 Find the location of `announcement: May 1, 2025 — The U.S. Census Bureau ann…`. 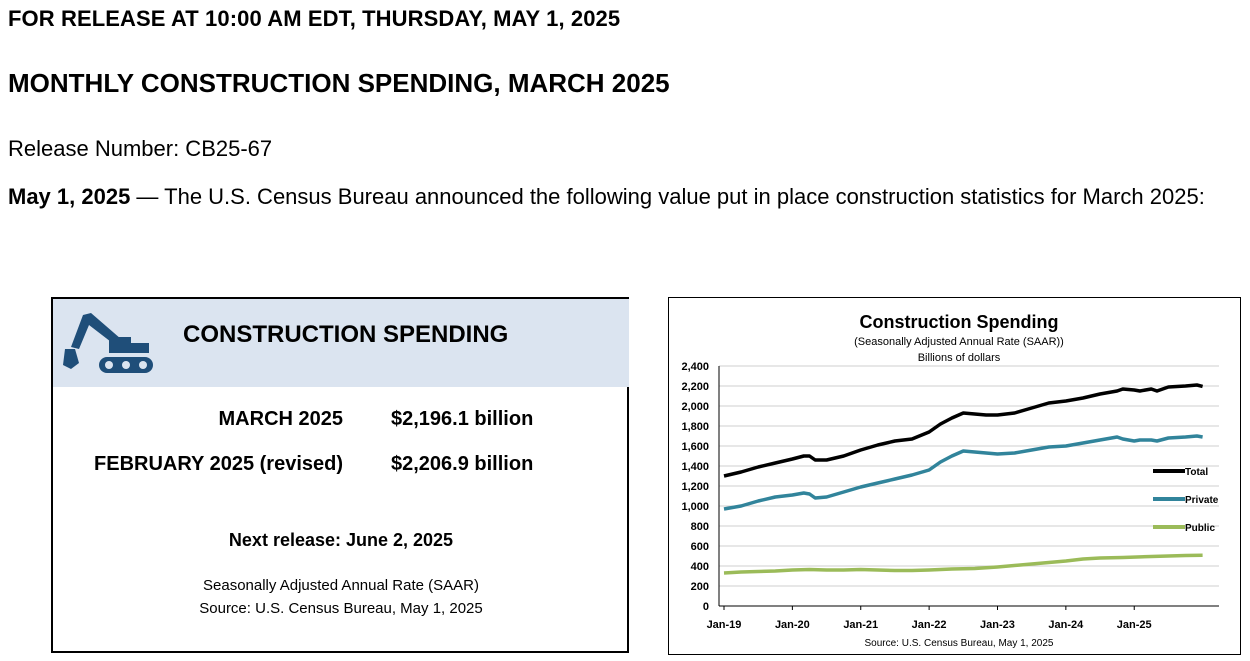

announcement: May 1, 2025 — The U.S. Census Bureau ann… is located at coordinates (620, 197).